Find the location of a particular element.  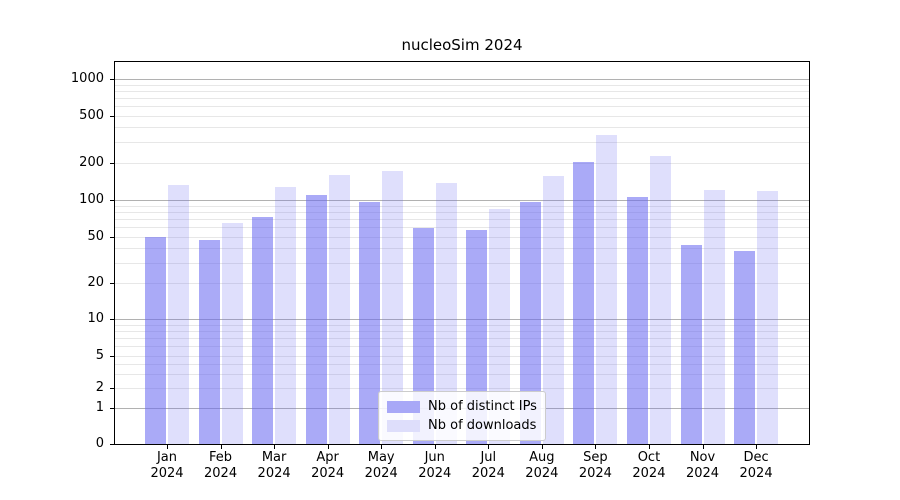

bar-distinct-ips-mar is located at coordinates (263, 330).